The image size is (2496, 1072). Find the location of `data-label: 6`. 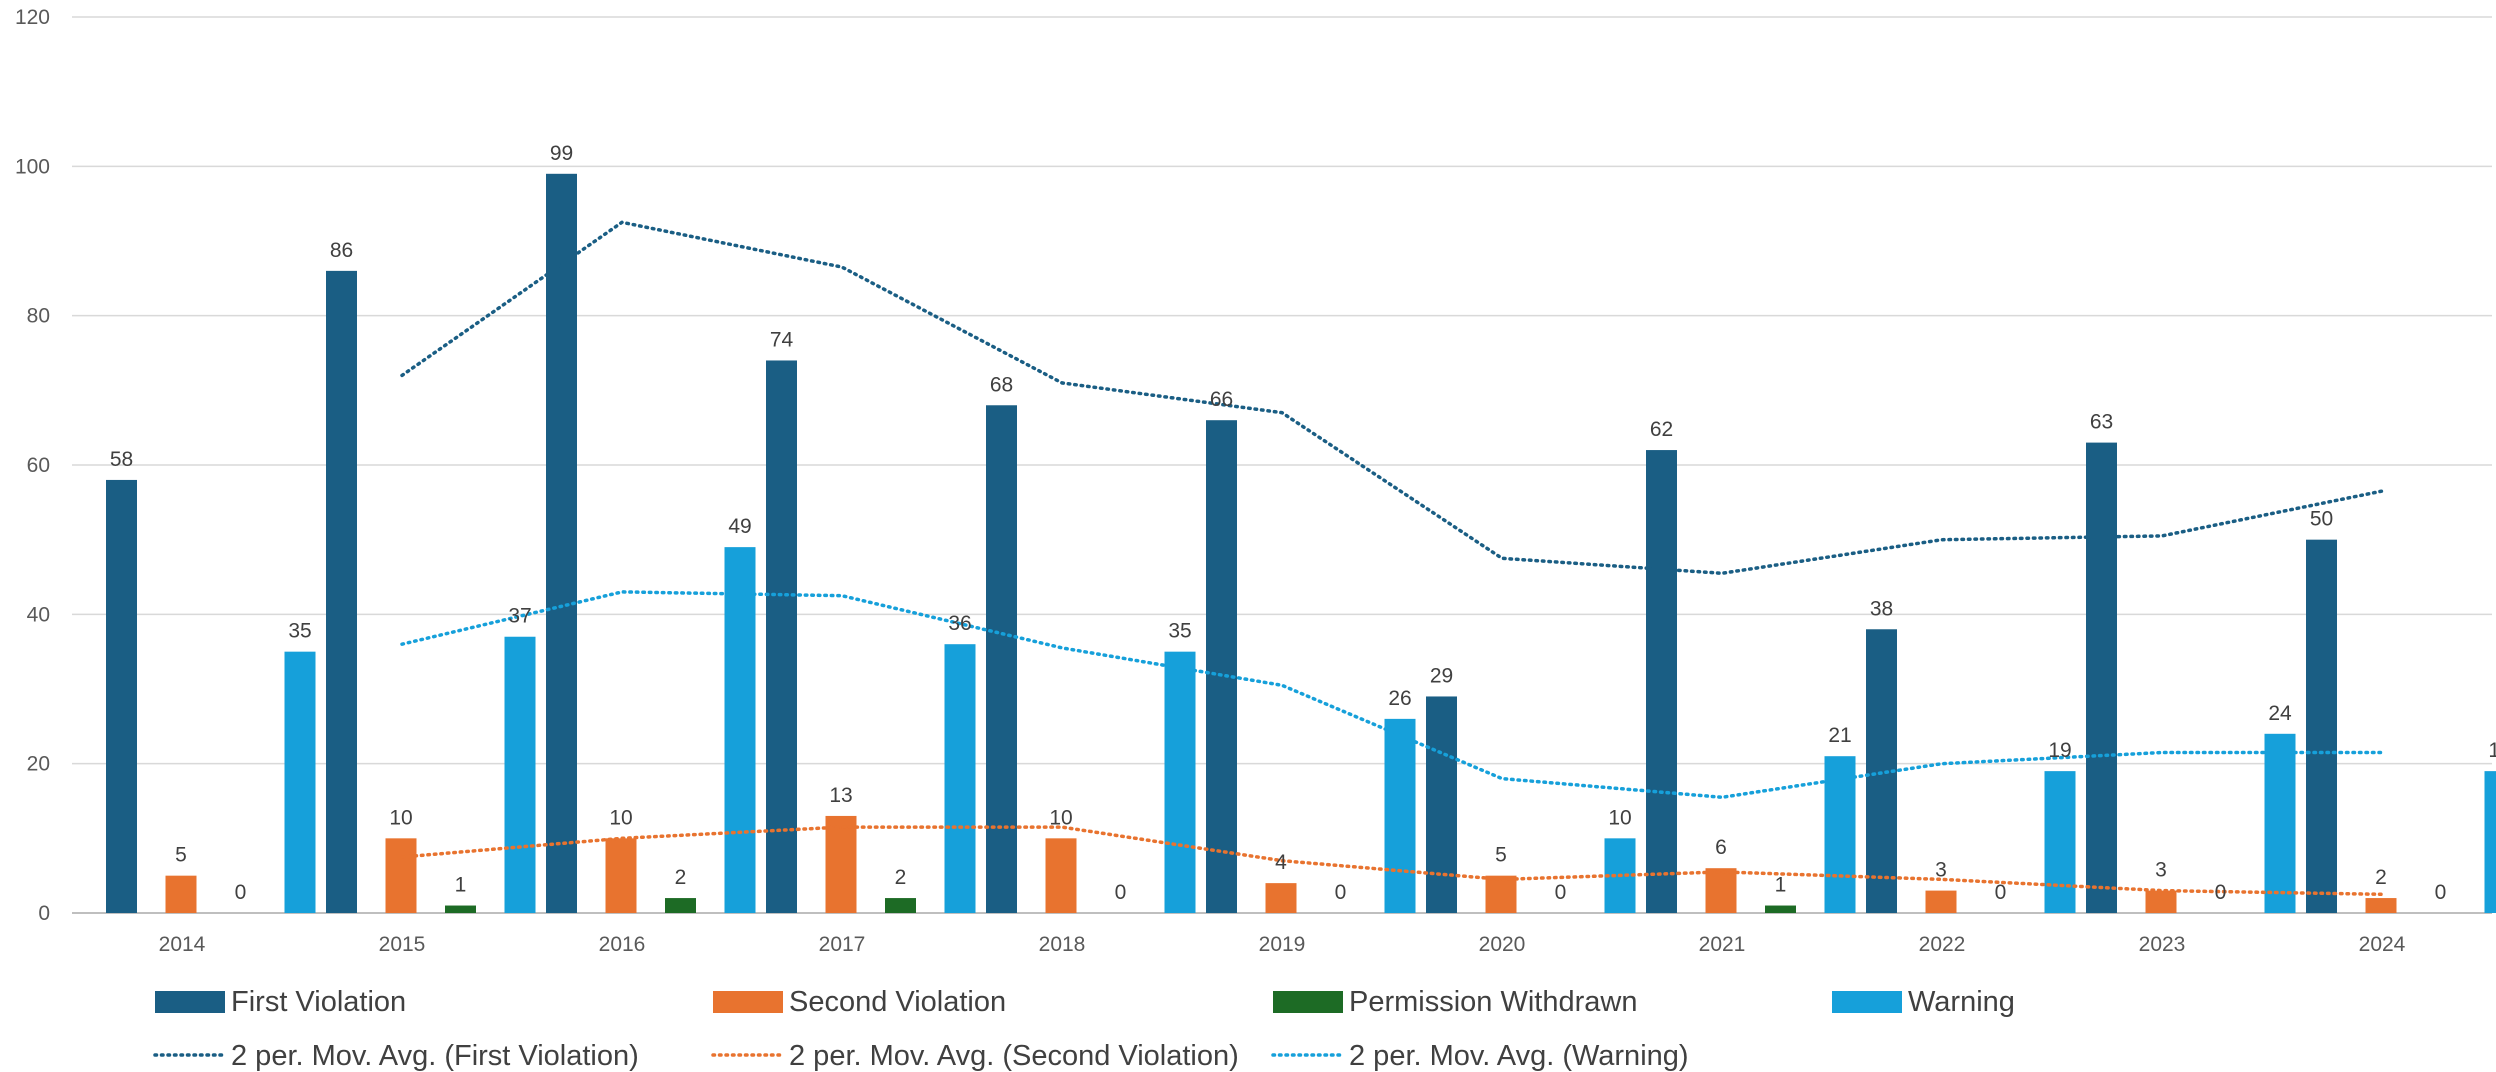

data-label: 6 is located at coordinates (1721, 847).